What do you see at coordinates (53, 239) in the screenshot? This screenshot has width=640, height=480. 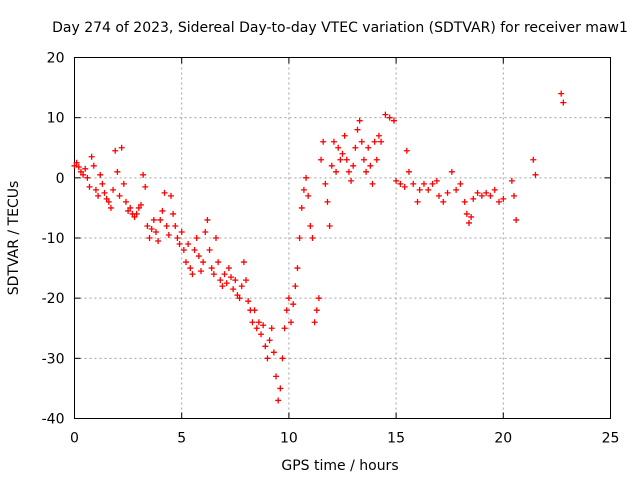 I see `y-tick-label: -10` at bounding box center [53, 239].